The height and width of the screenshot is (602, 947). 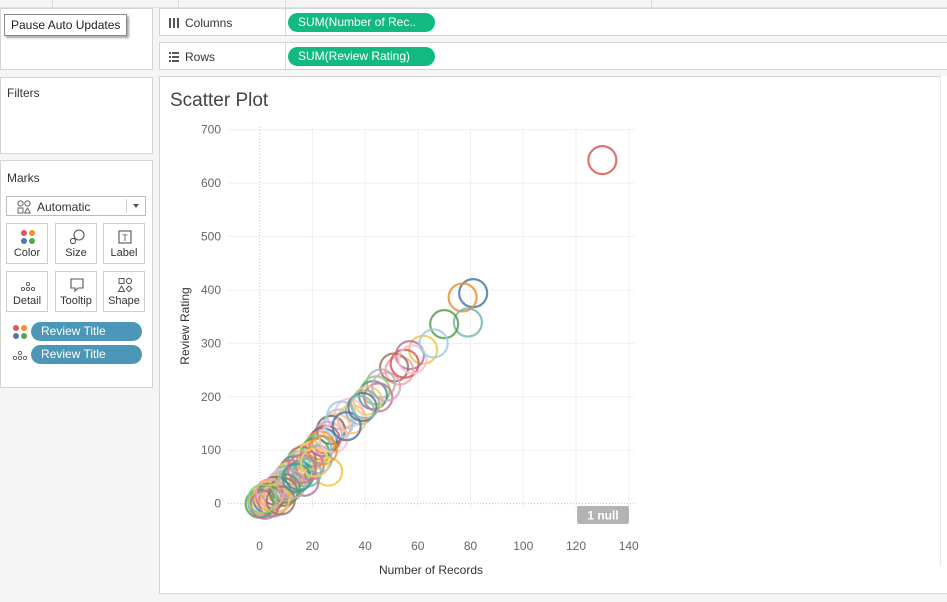 What do you see at coordinates (361, 56) in the screenshot?
I see `rows-pill: SUM(Review Rating)` at bounding box center [361, 56].